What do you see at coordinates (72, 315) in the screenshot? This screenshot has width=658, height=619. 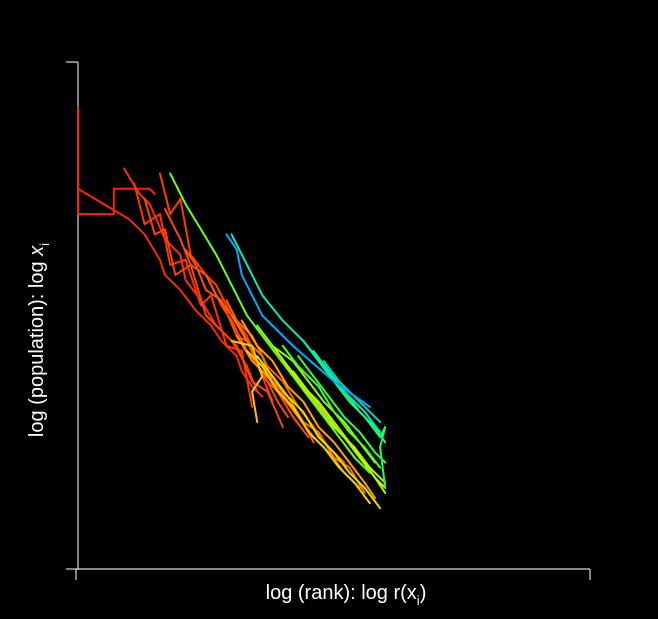 I see `y-axis` at bounding box center [72, 315].